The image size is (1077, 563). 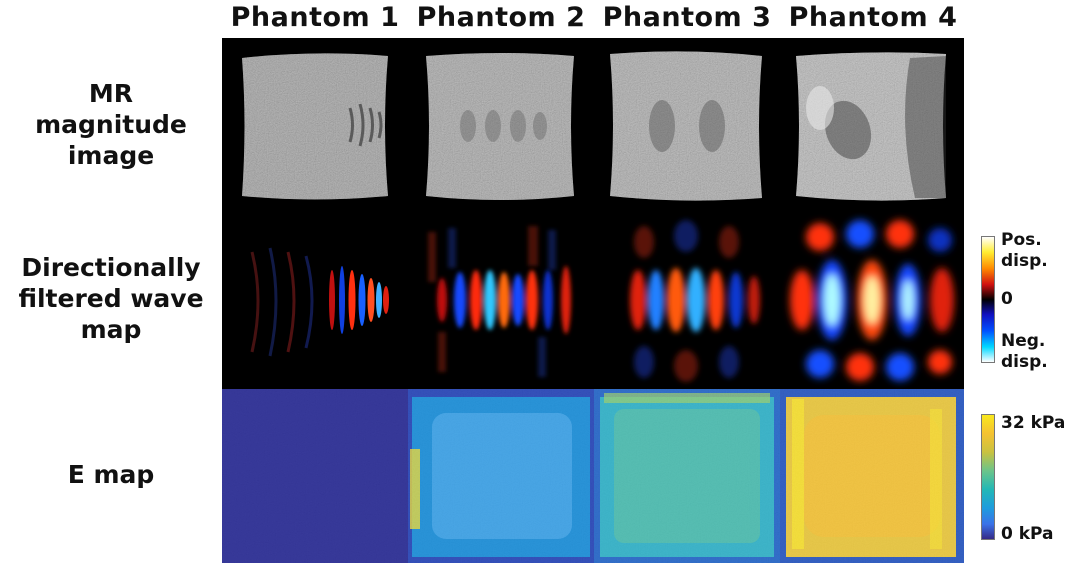 I want to click on column-title-phantom-4: Phantom 4, so click(x=873, y=17).